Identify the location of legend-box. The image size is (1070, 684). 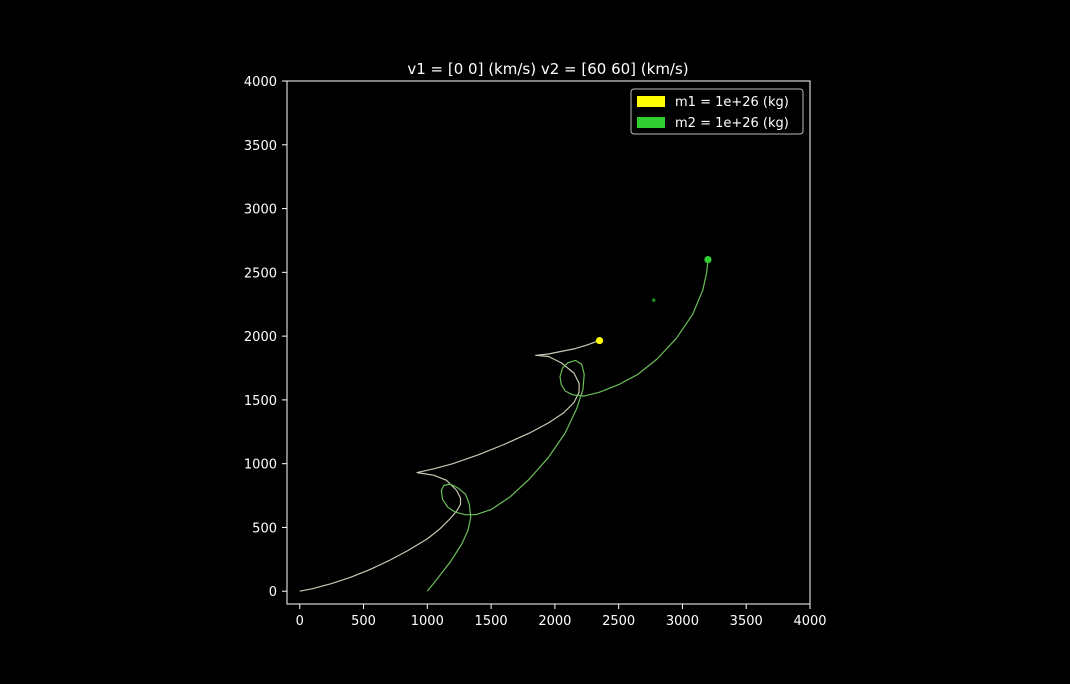
(717, 111).